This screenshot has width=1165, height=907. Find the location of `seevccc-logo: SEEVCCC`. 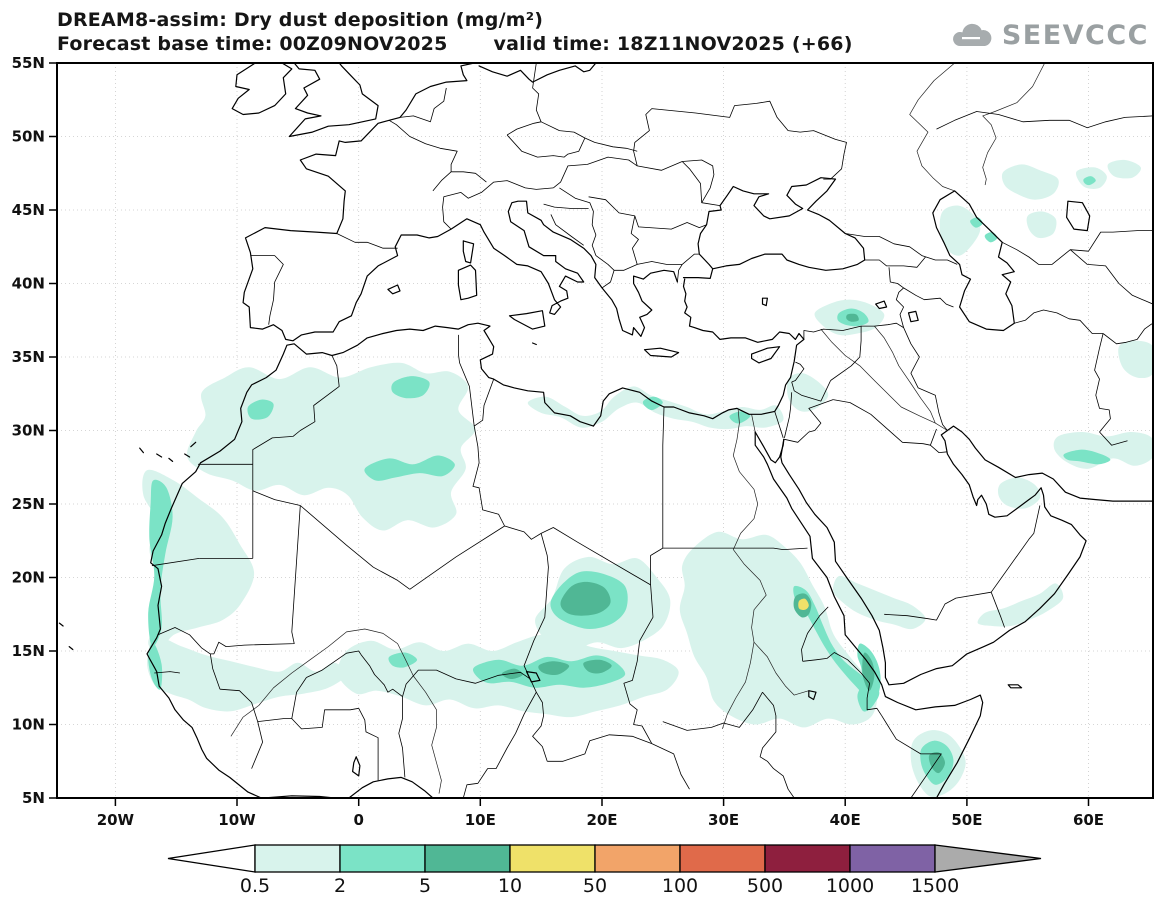

seevccc-logo: SEEVCCC is located at coordinates (1049, 35).